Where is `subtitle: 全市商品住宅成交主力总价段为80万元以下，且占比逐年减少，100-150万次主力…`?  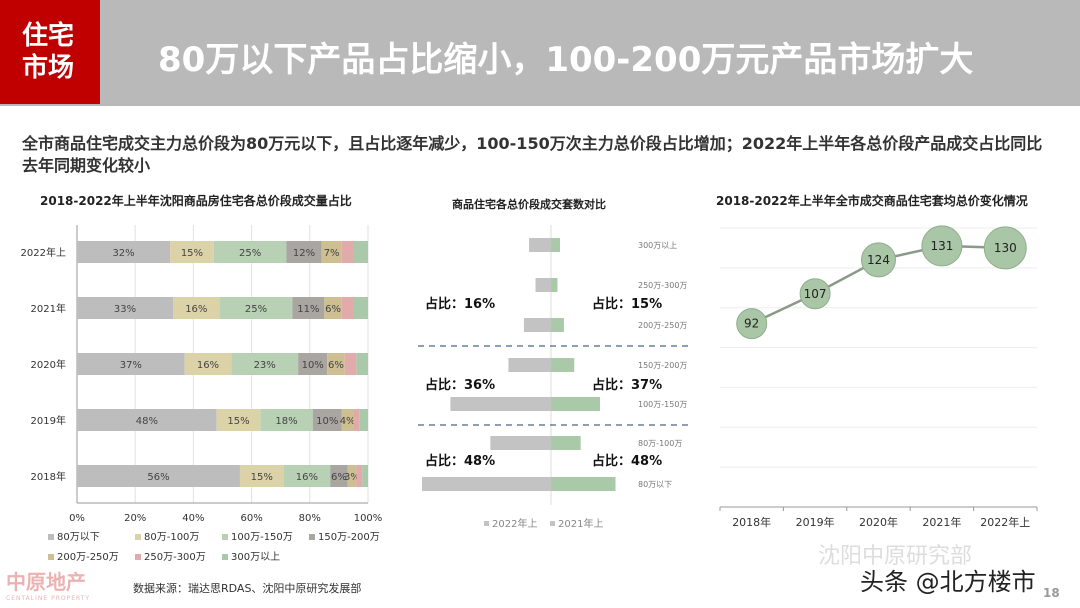 subtitle: 全市商品住宅成交主力总价段为80万元以下，且占比逐年减少，100-150万次主力… is located at coordinates (532, 154).